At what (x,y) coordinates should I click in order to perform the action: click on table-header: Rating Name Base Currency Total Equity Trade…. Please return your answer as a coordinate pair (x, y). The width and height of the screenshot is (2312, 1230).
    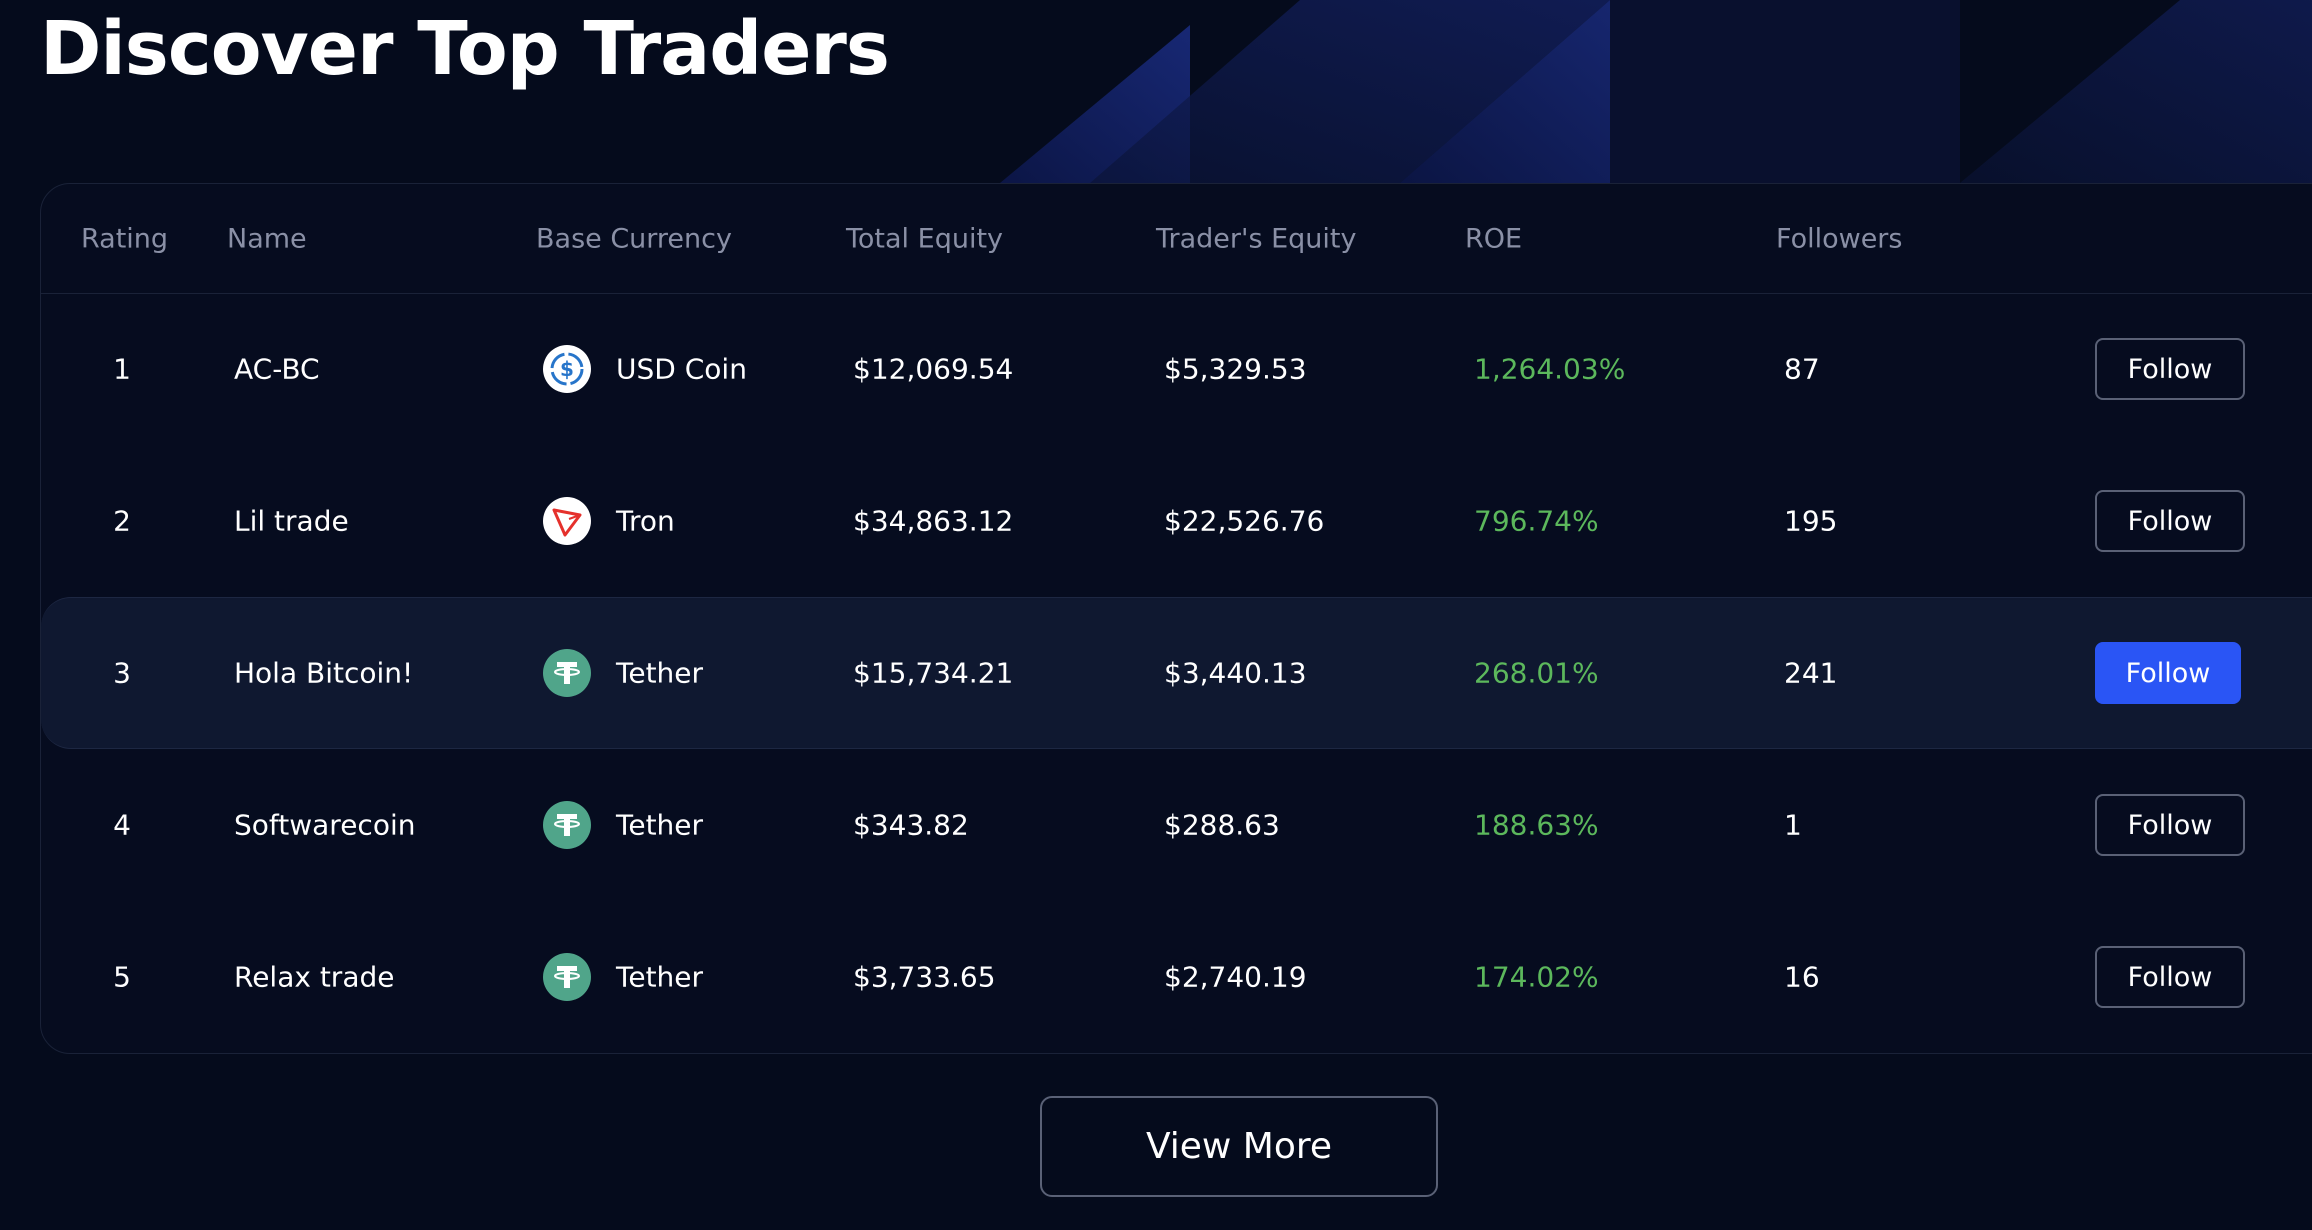
    Looking at the image, I should click on (1176, 239).